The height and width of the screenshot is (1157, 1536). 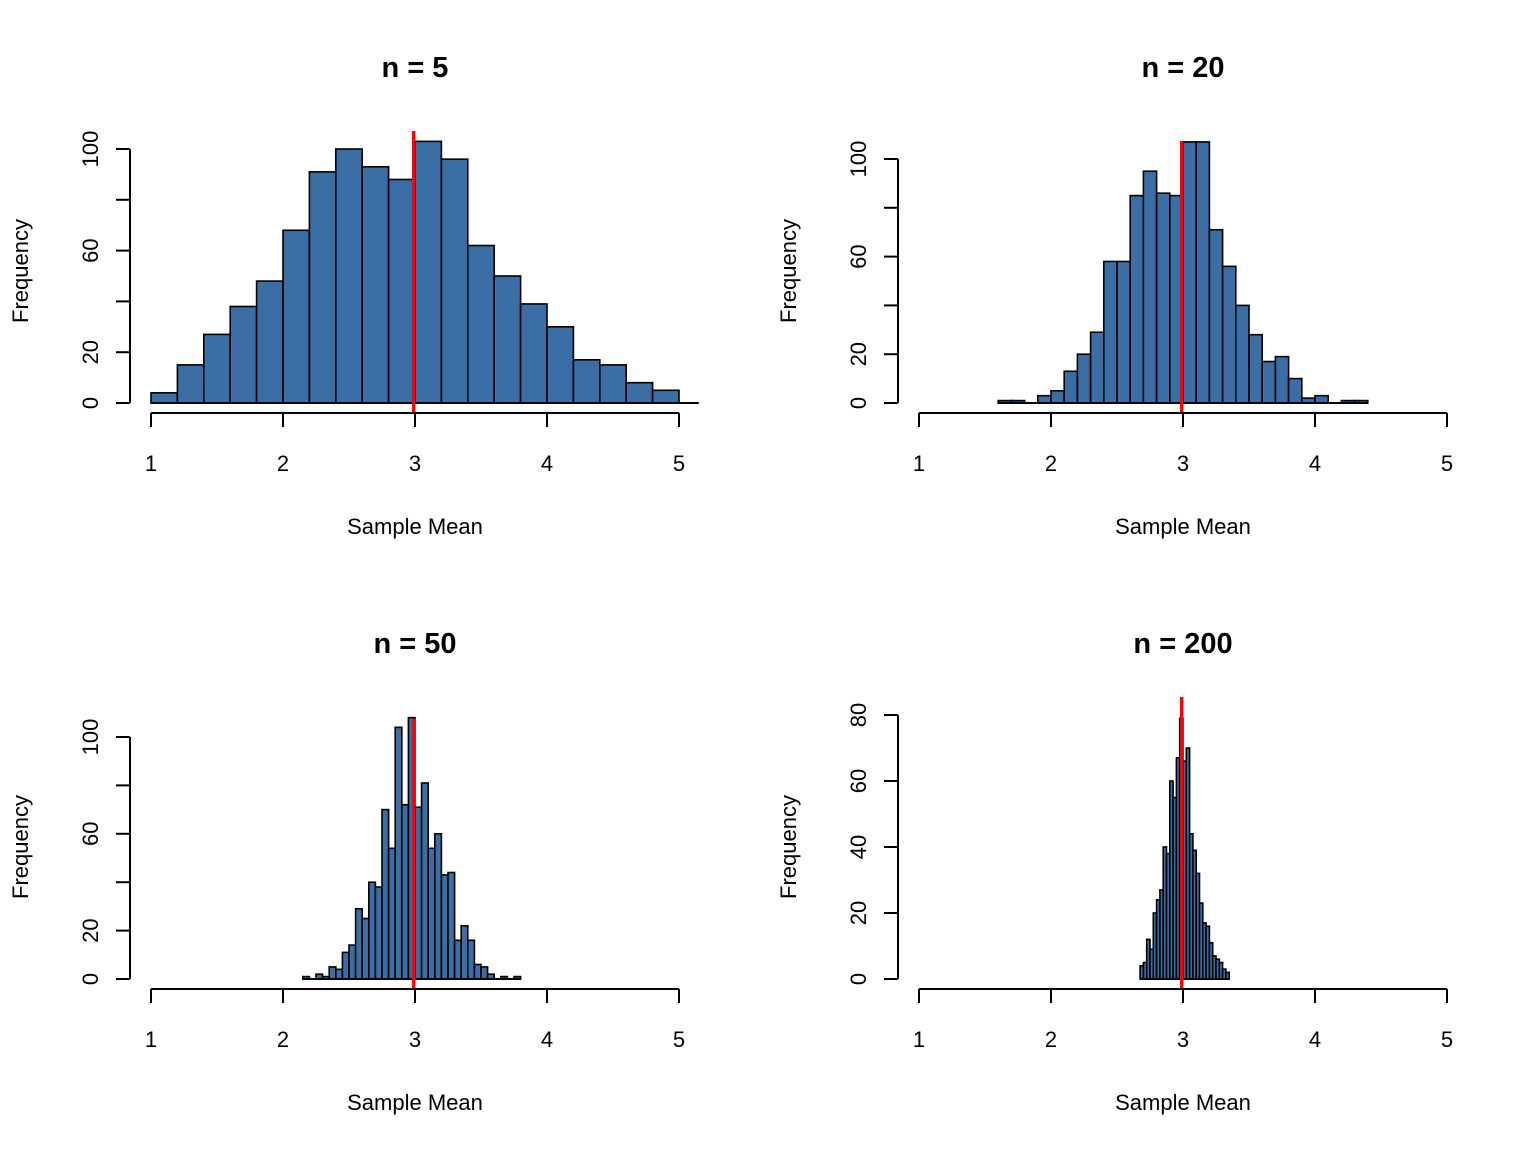 I want to click on panel-title: n = 20, so click(x=1182, y=68).